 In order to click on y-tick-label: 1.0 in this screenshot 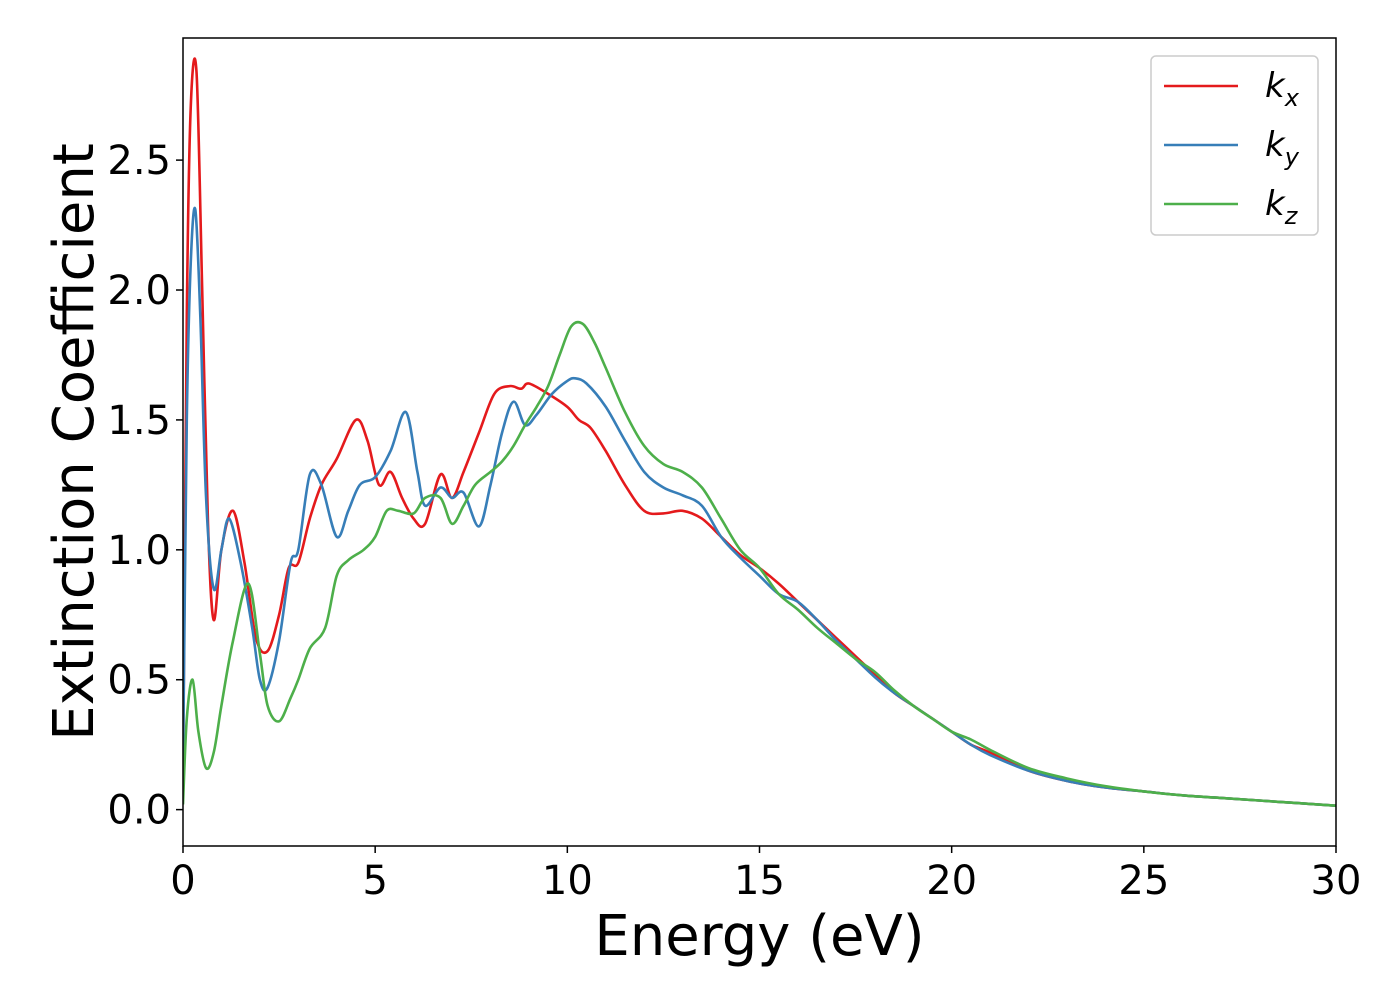, I will do `click(139, 551)`.